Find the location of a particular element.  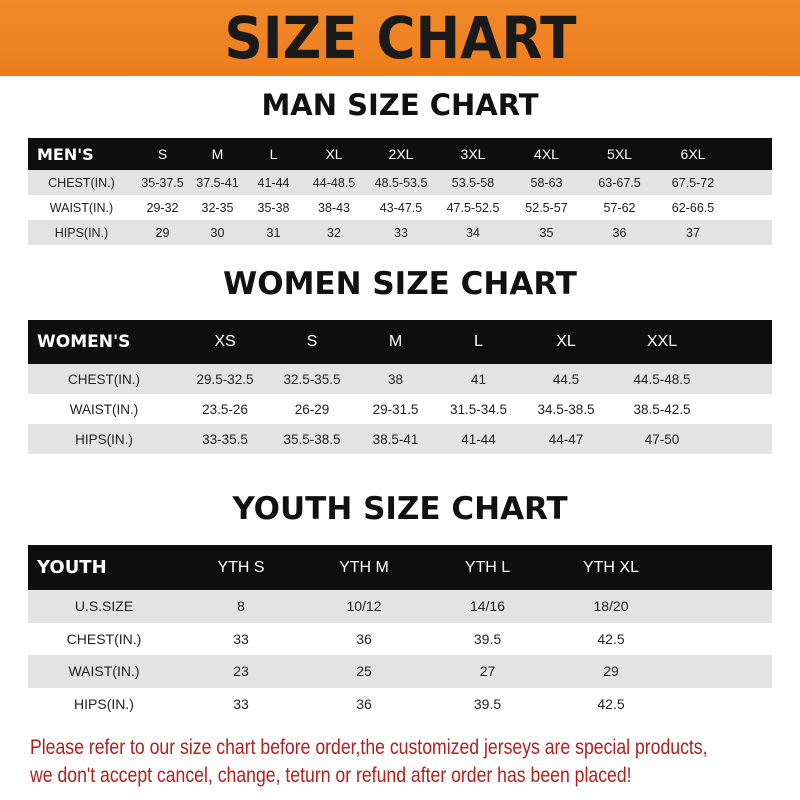

size-label: YTH M is located at coordinates (364, 567).